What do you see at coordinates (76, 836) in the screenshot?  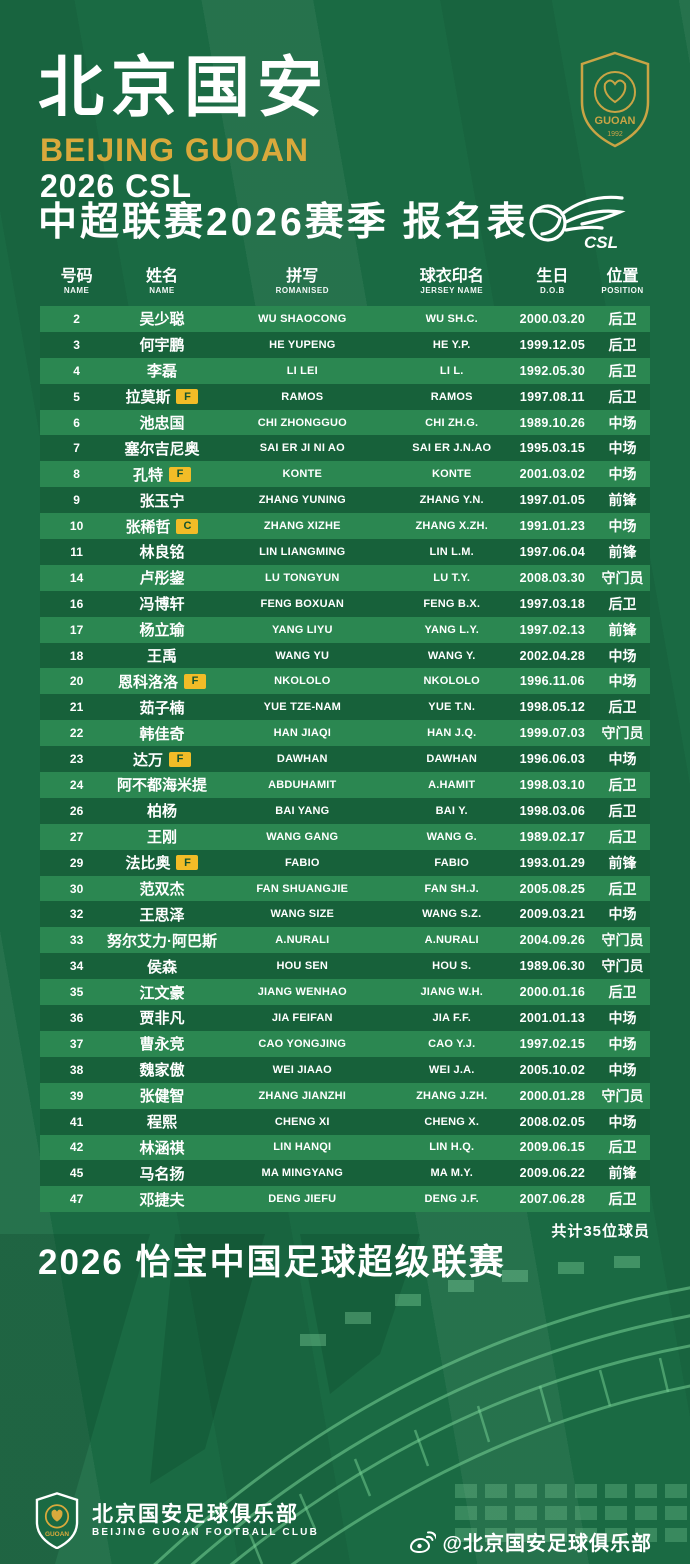 I see `player-number: 27` at bounding box center [76, 836].